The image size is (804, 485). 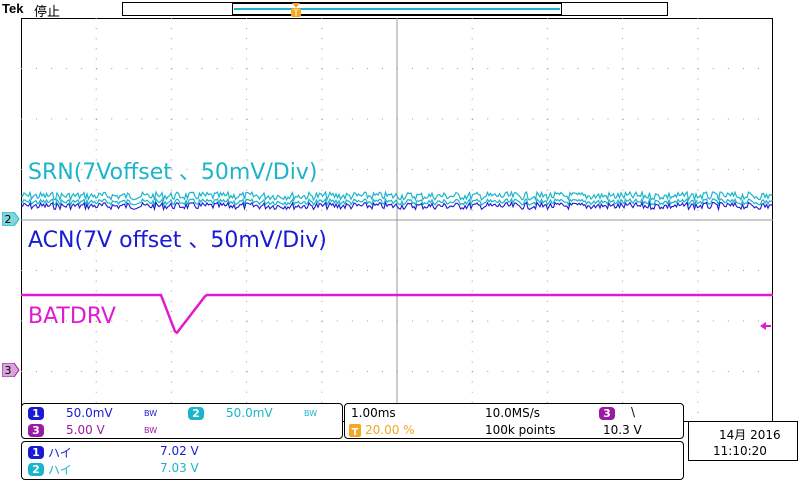 What do you see at coordinates (8, 219) in the screenshot?
I see `svg-text: 2` at bounding box center [8, 219].